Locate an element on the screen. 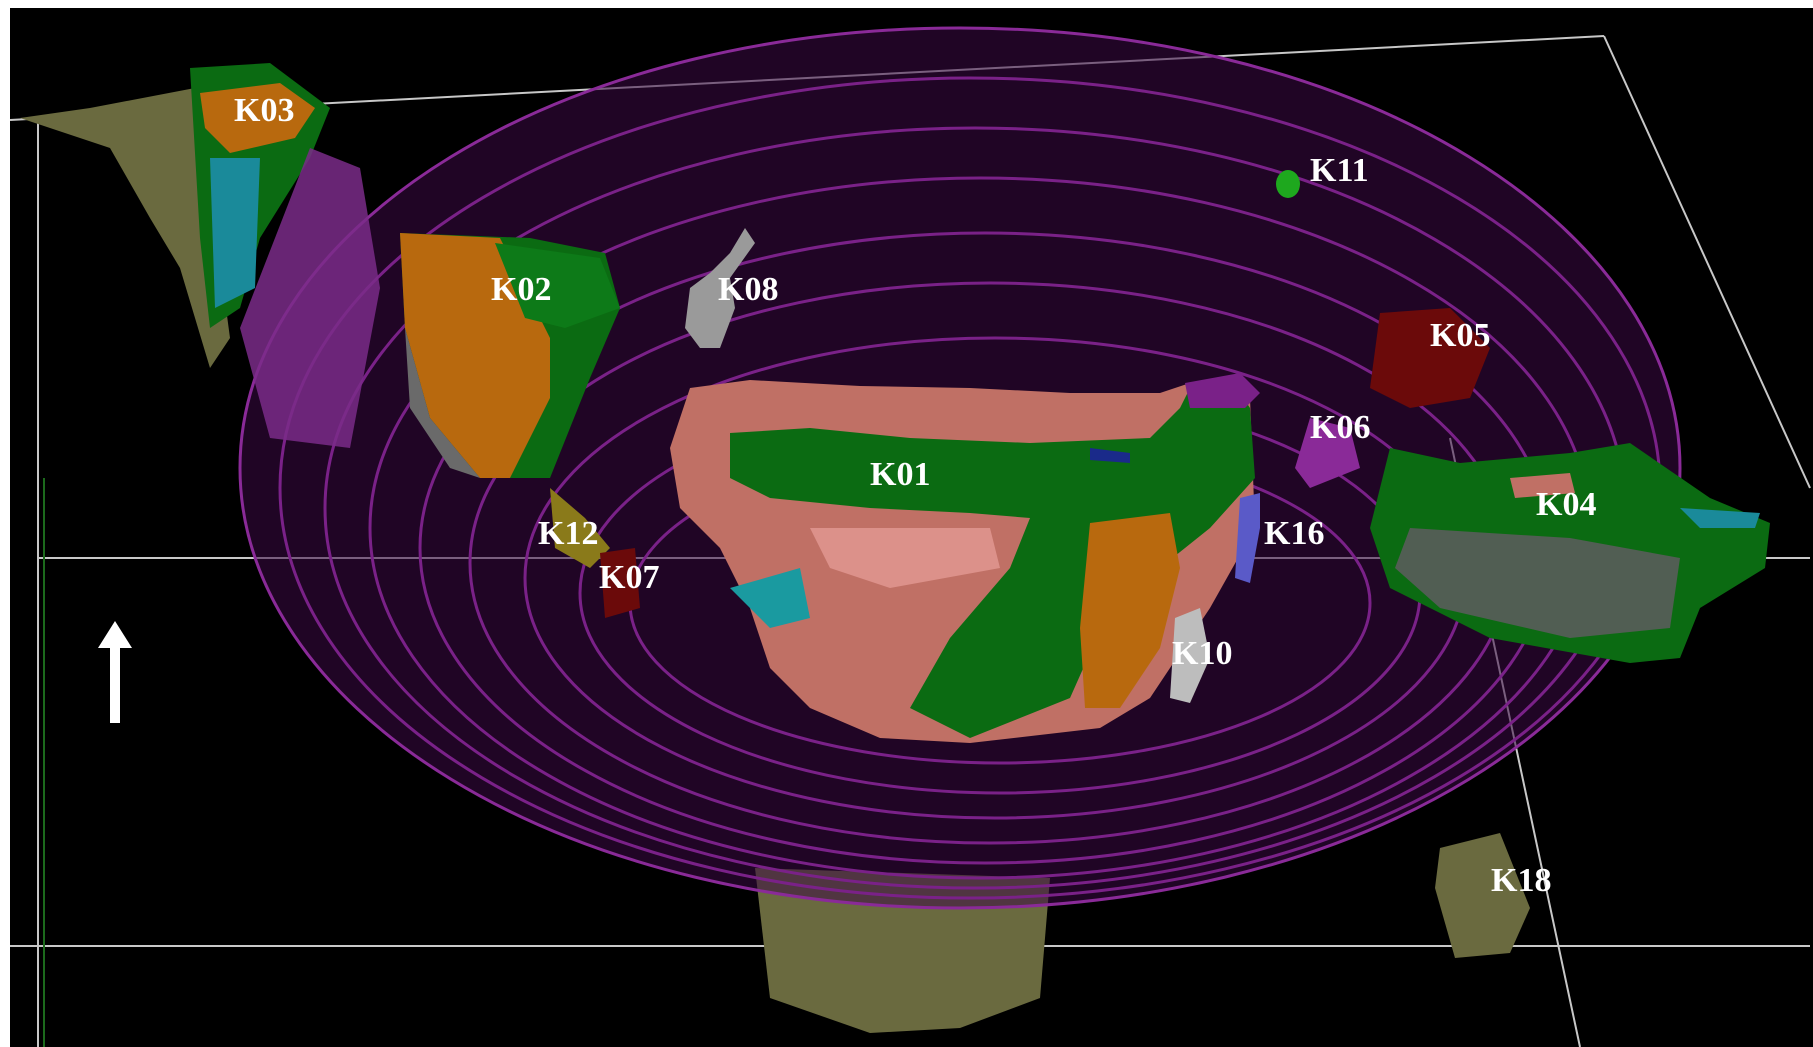 The height and width of the screenshot is (1047, 1813). label-k10: K10 is located at coordinates (1202, 653).